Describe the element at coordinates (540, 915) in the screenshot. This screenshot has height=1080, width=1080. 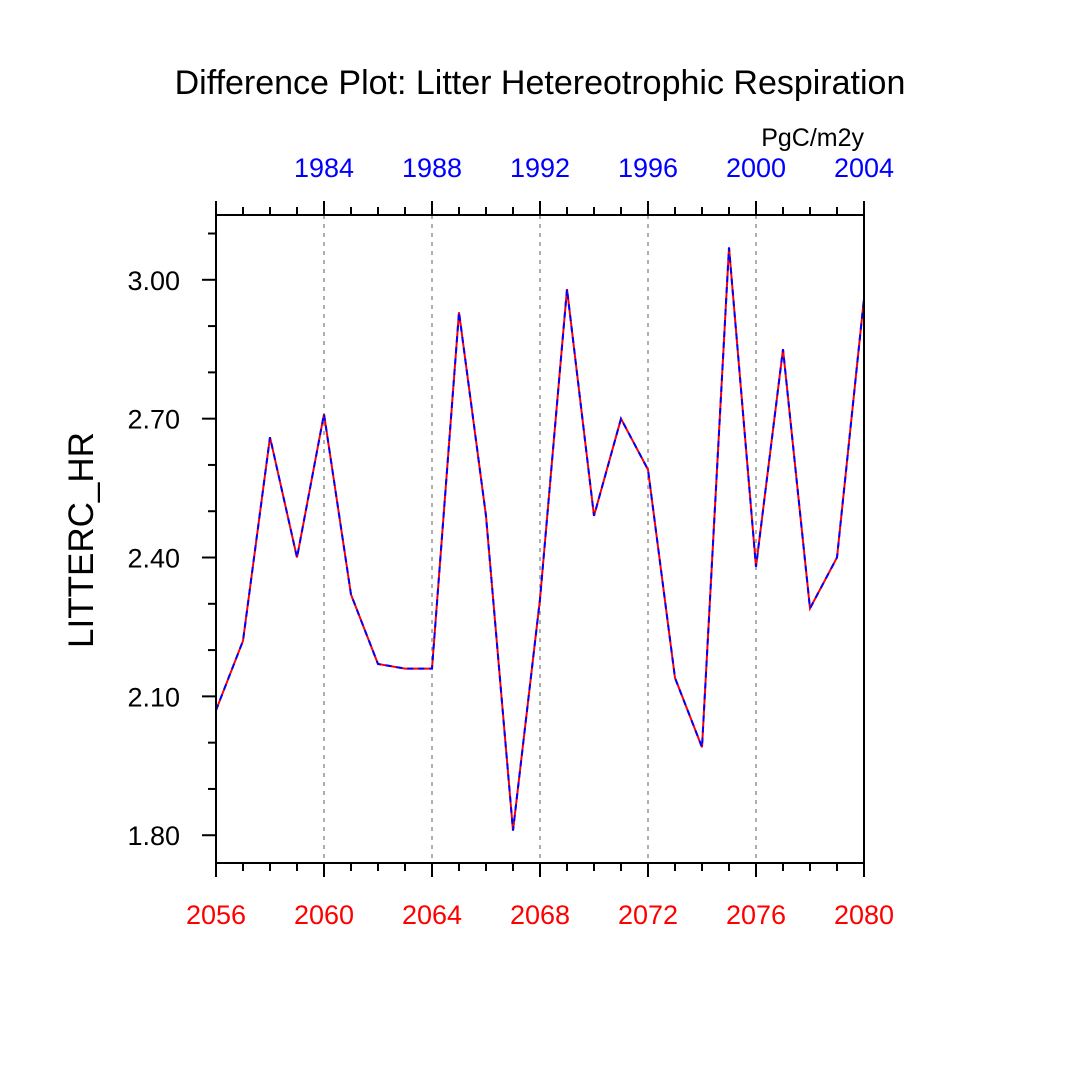
I see `x-tick-label: 2068` at that location.